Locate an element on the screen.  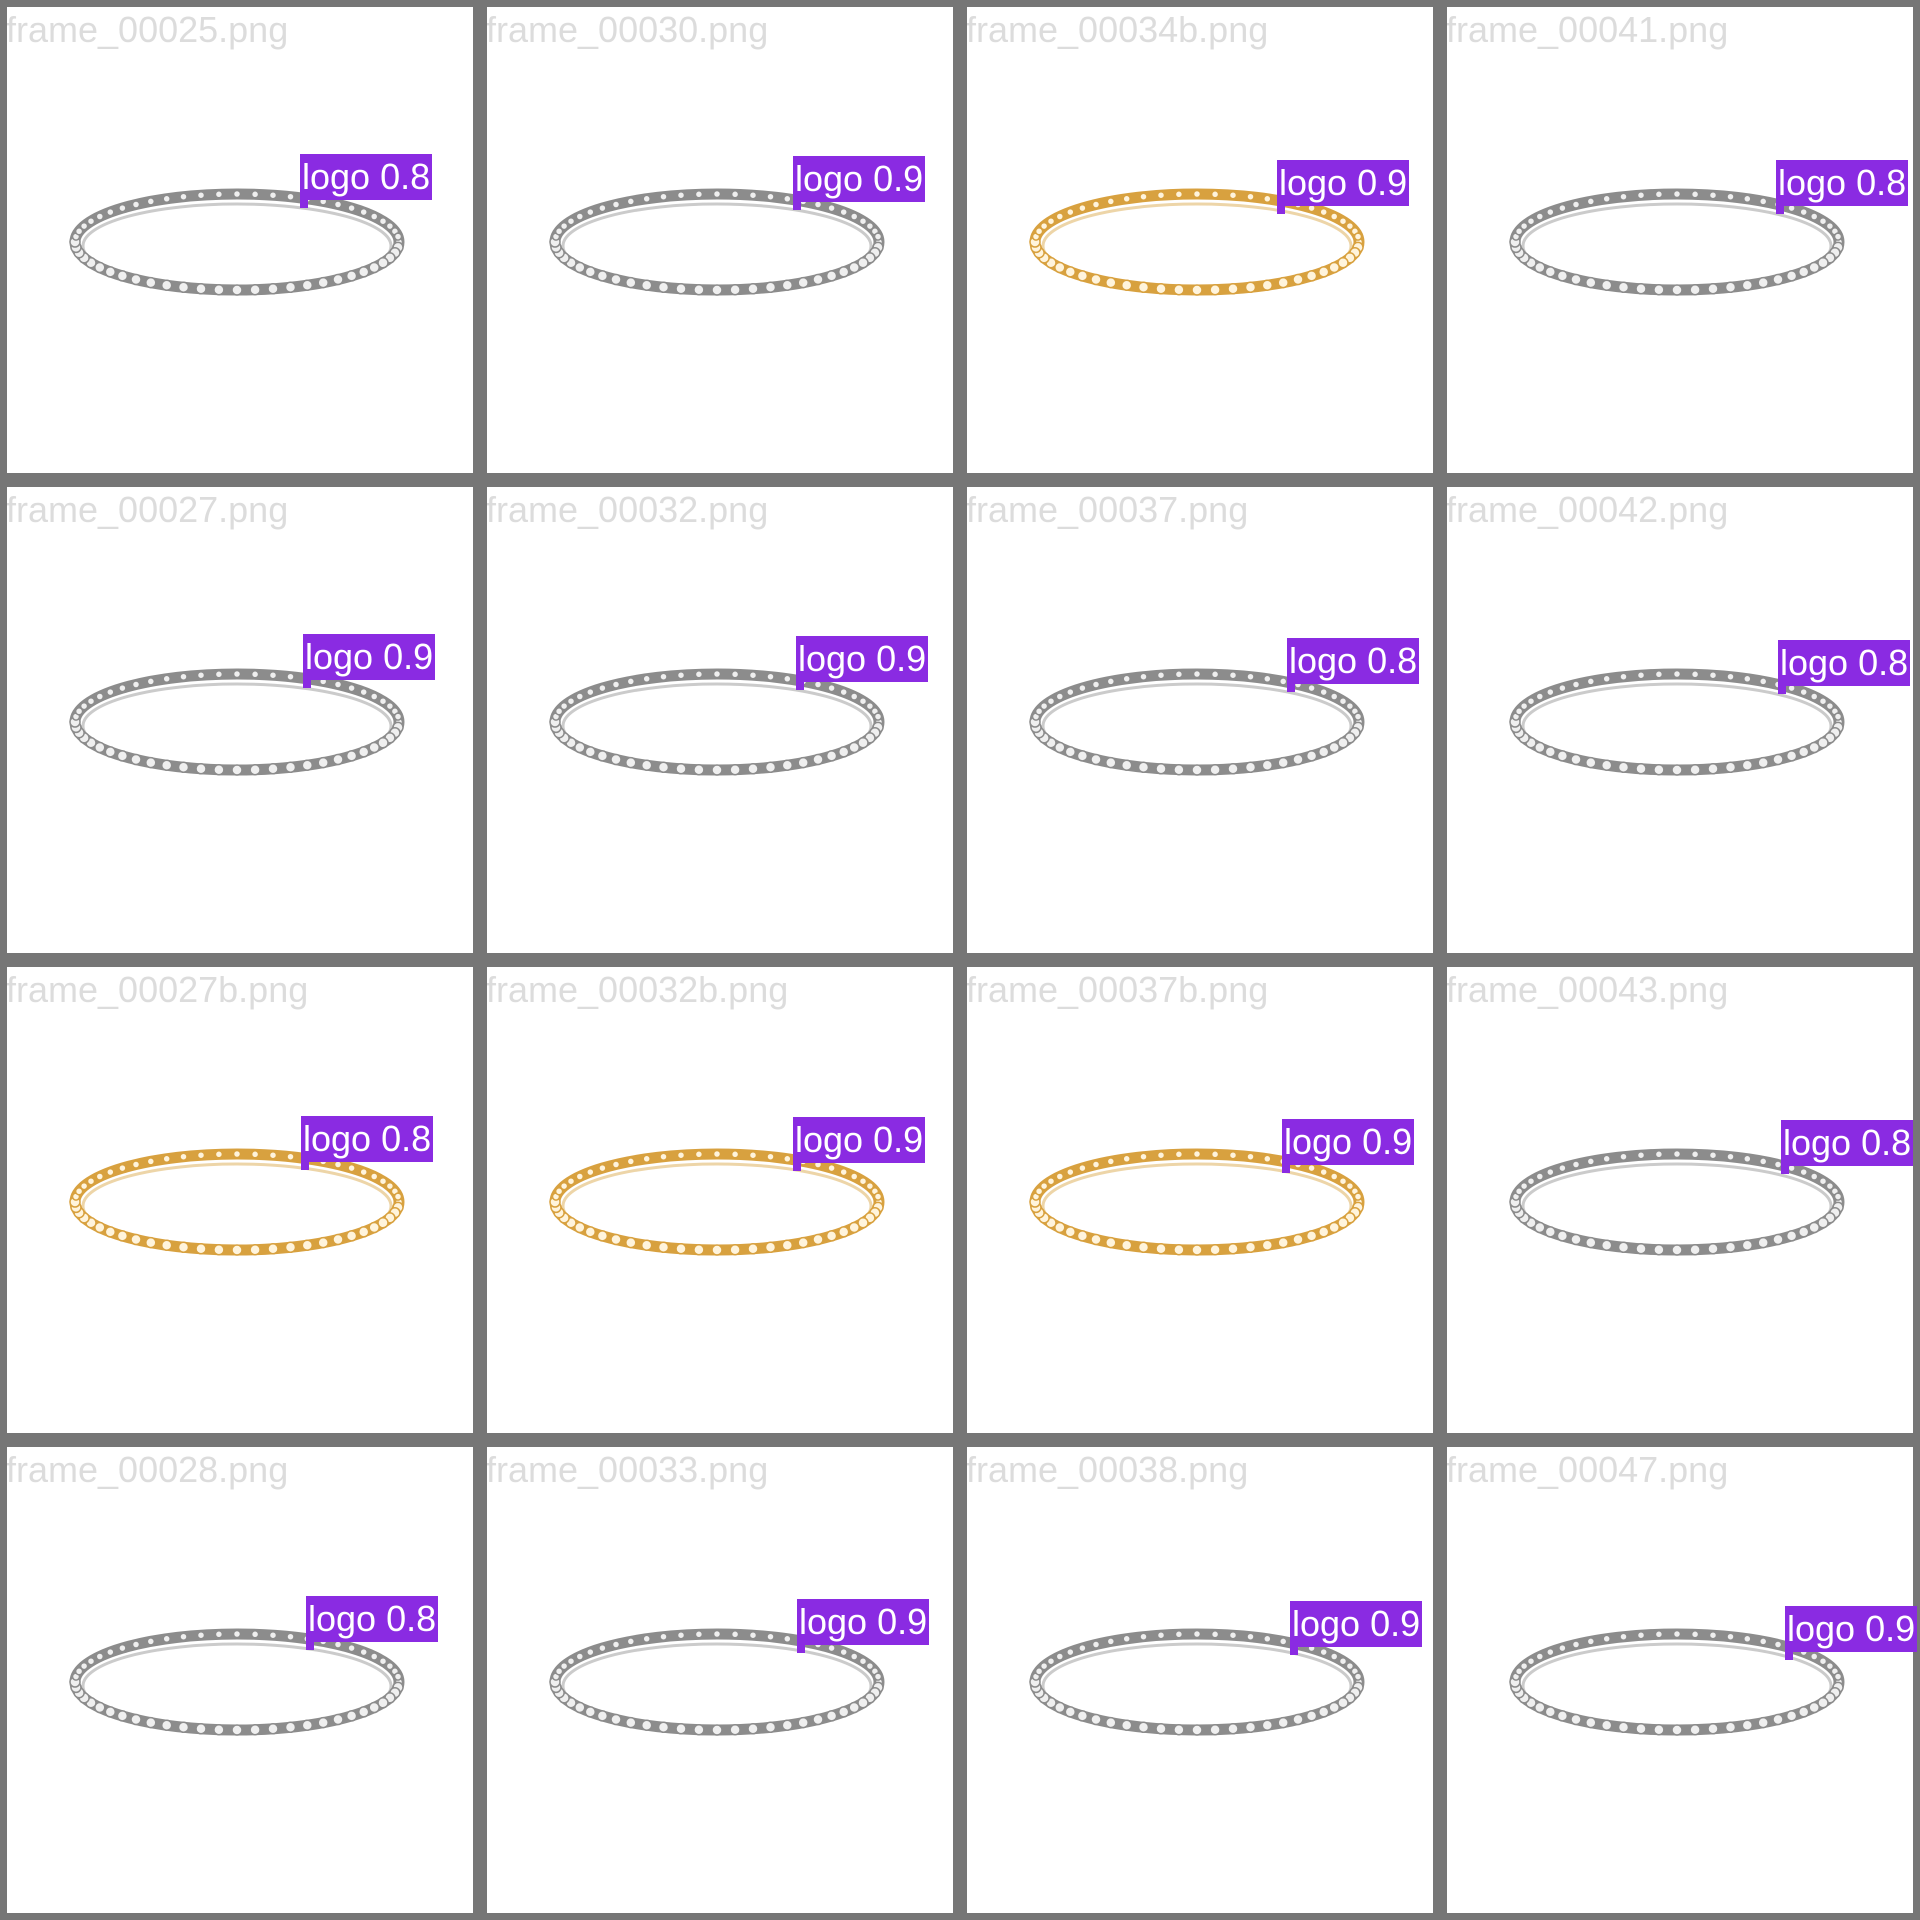
image-tile: frame_00032.png is located at coordinates (720, 720).